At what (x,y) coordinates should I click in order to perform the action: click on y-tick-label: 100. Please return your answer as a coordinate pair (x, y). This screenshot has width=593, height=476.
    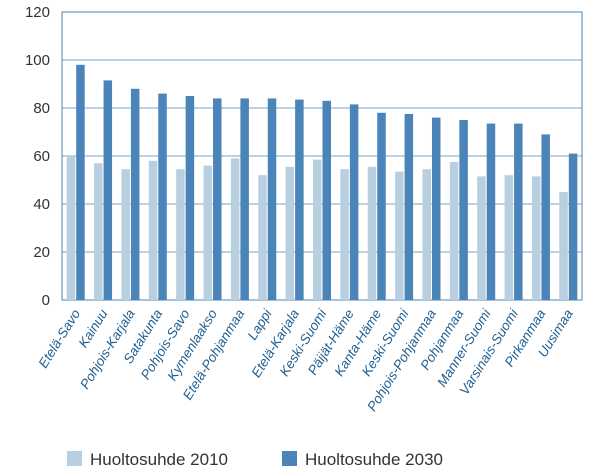
    Looking at the image, I should click on (37, 60).